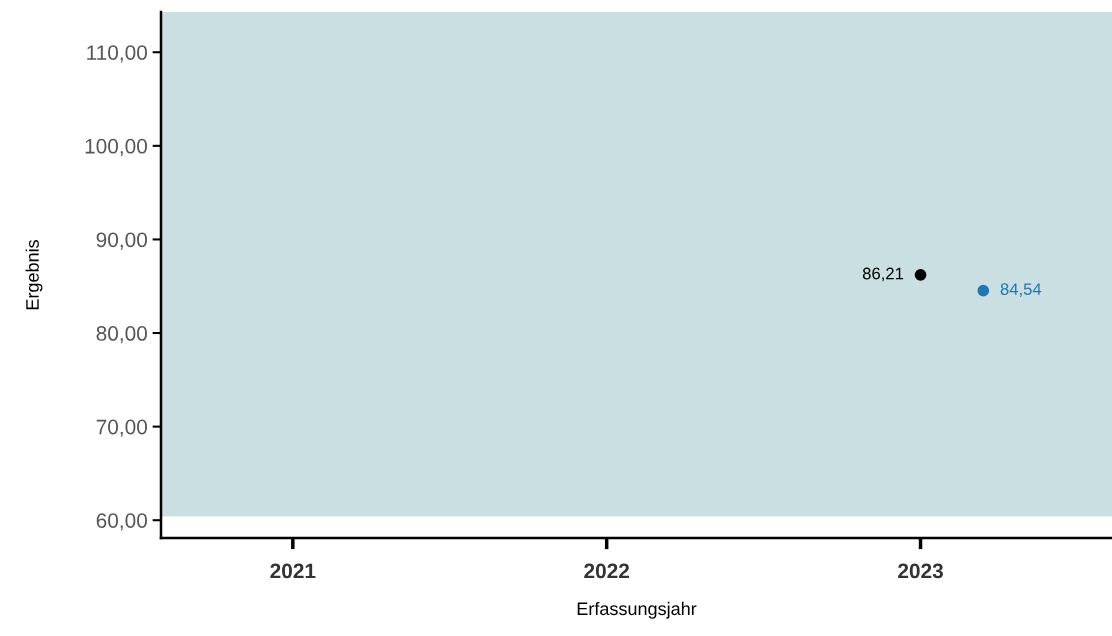 The image size is (1112, 636). Describe the element at coordinates (121, 428) in the screenshot. I see `y-tick-label: 70,00` at that location.